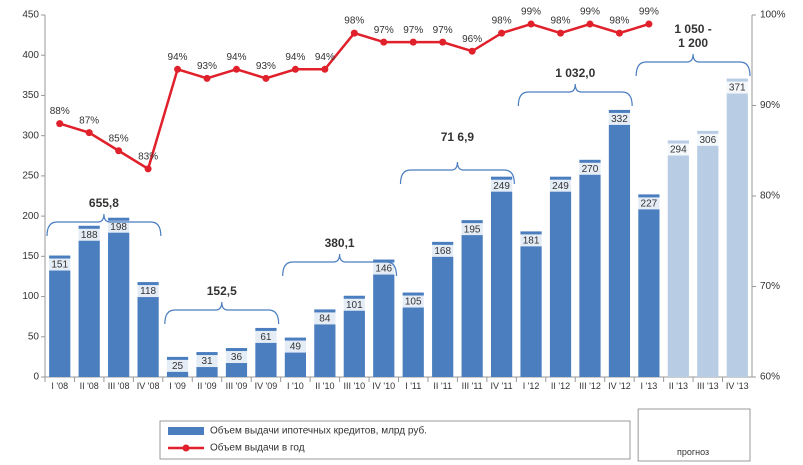 The width and height of the screenshot is (803, 465). What do you see at coordinates (531, 241) in the screenshot?
I see `bar-label: 181` at bounding box center [531, 241].